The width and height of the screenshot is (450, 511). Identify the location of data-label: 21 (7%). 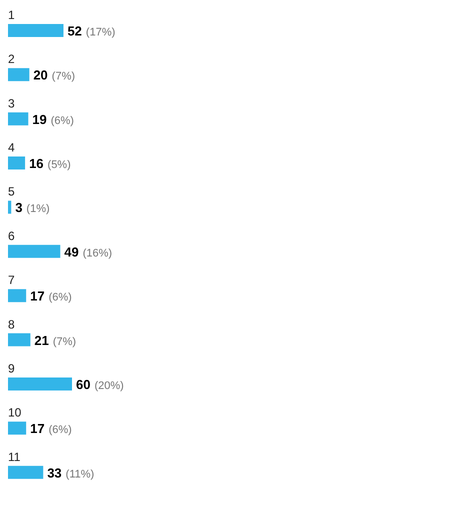
(55, 340).